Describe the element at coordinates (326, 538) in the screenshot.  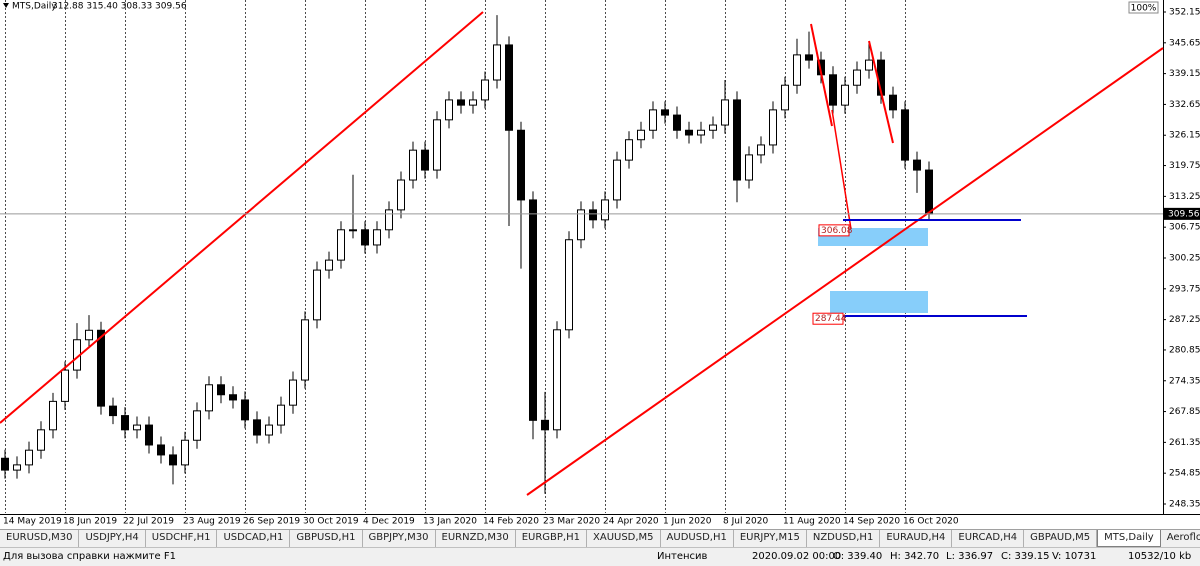
I see `tab: GBPUSD,H1` at that location.